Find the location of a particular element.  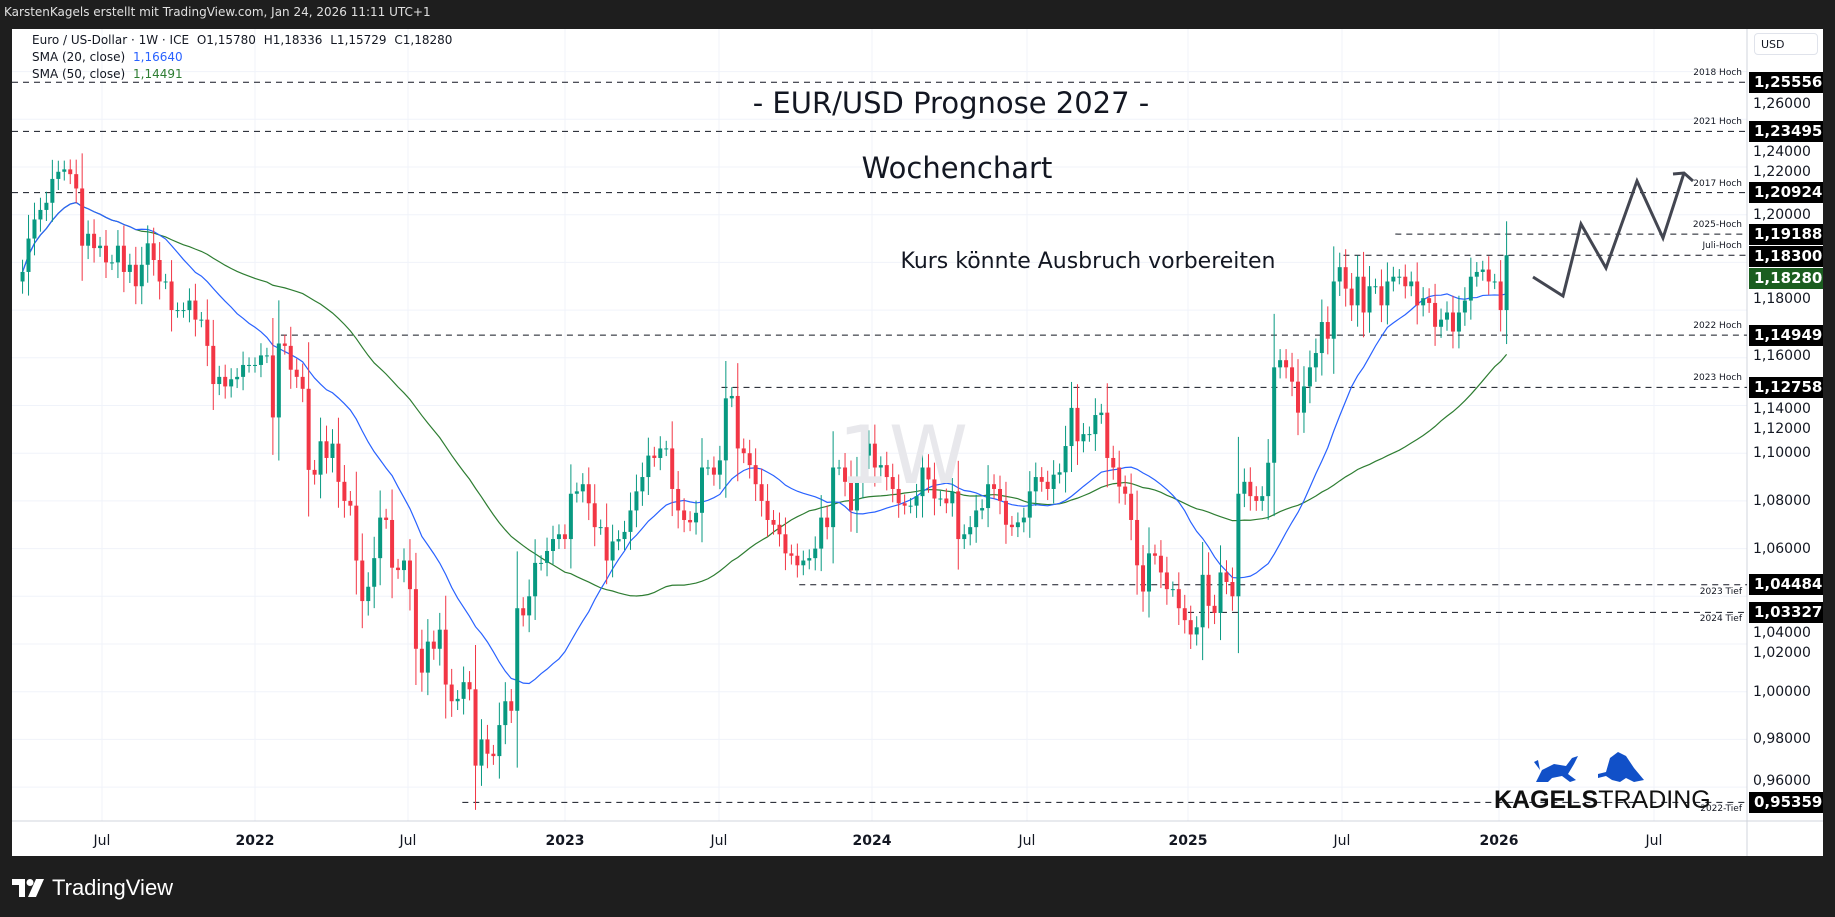

level-label: 2018 Hoch is located at coordinates (1717, 73).